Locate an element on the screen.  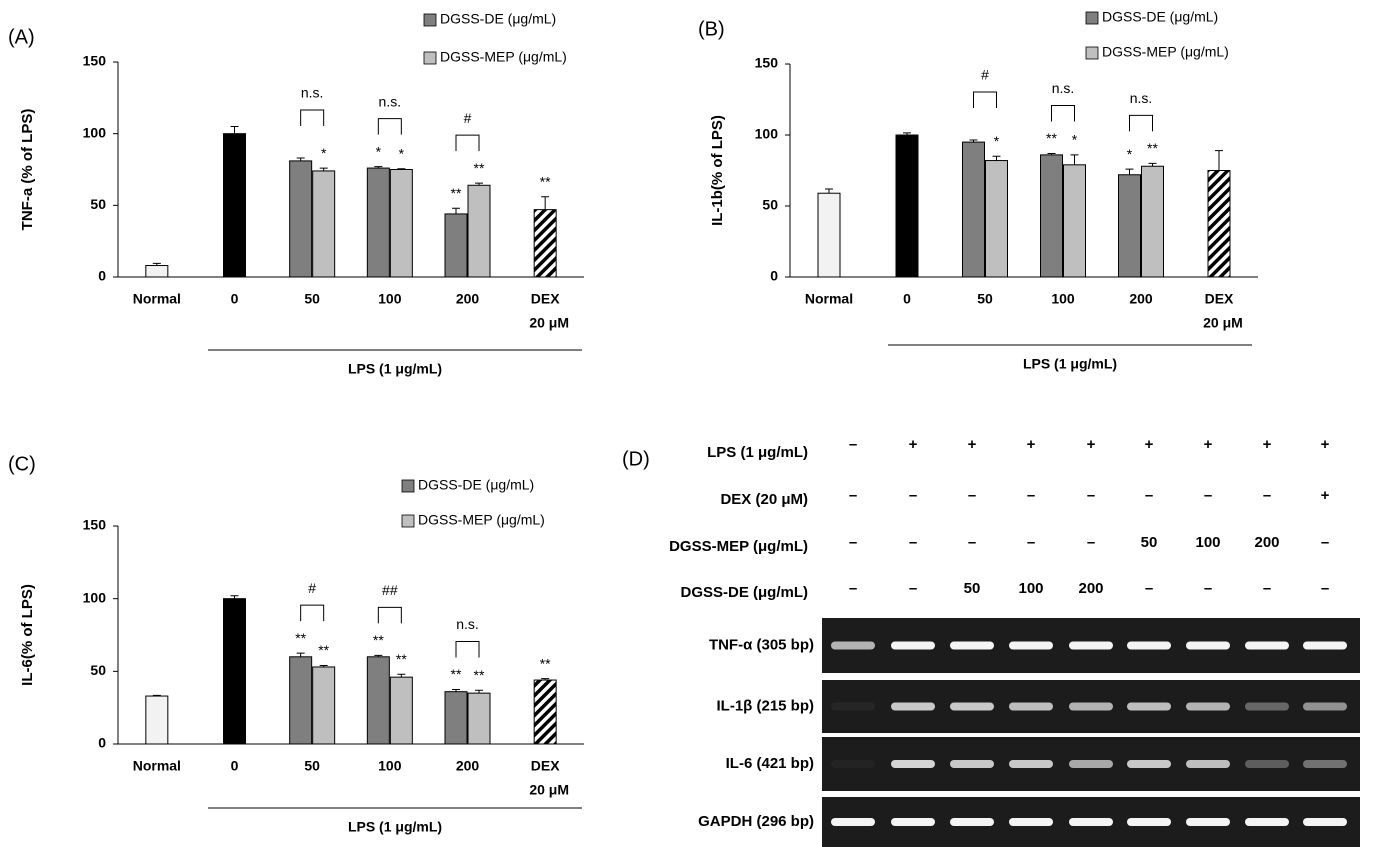
panel-label: (D) is located at coordinates (636, 459).